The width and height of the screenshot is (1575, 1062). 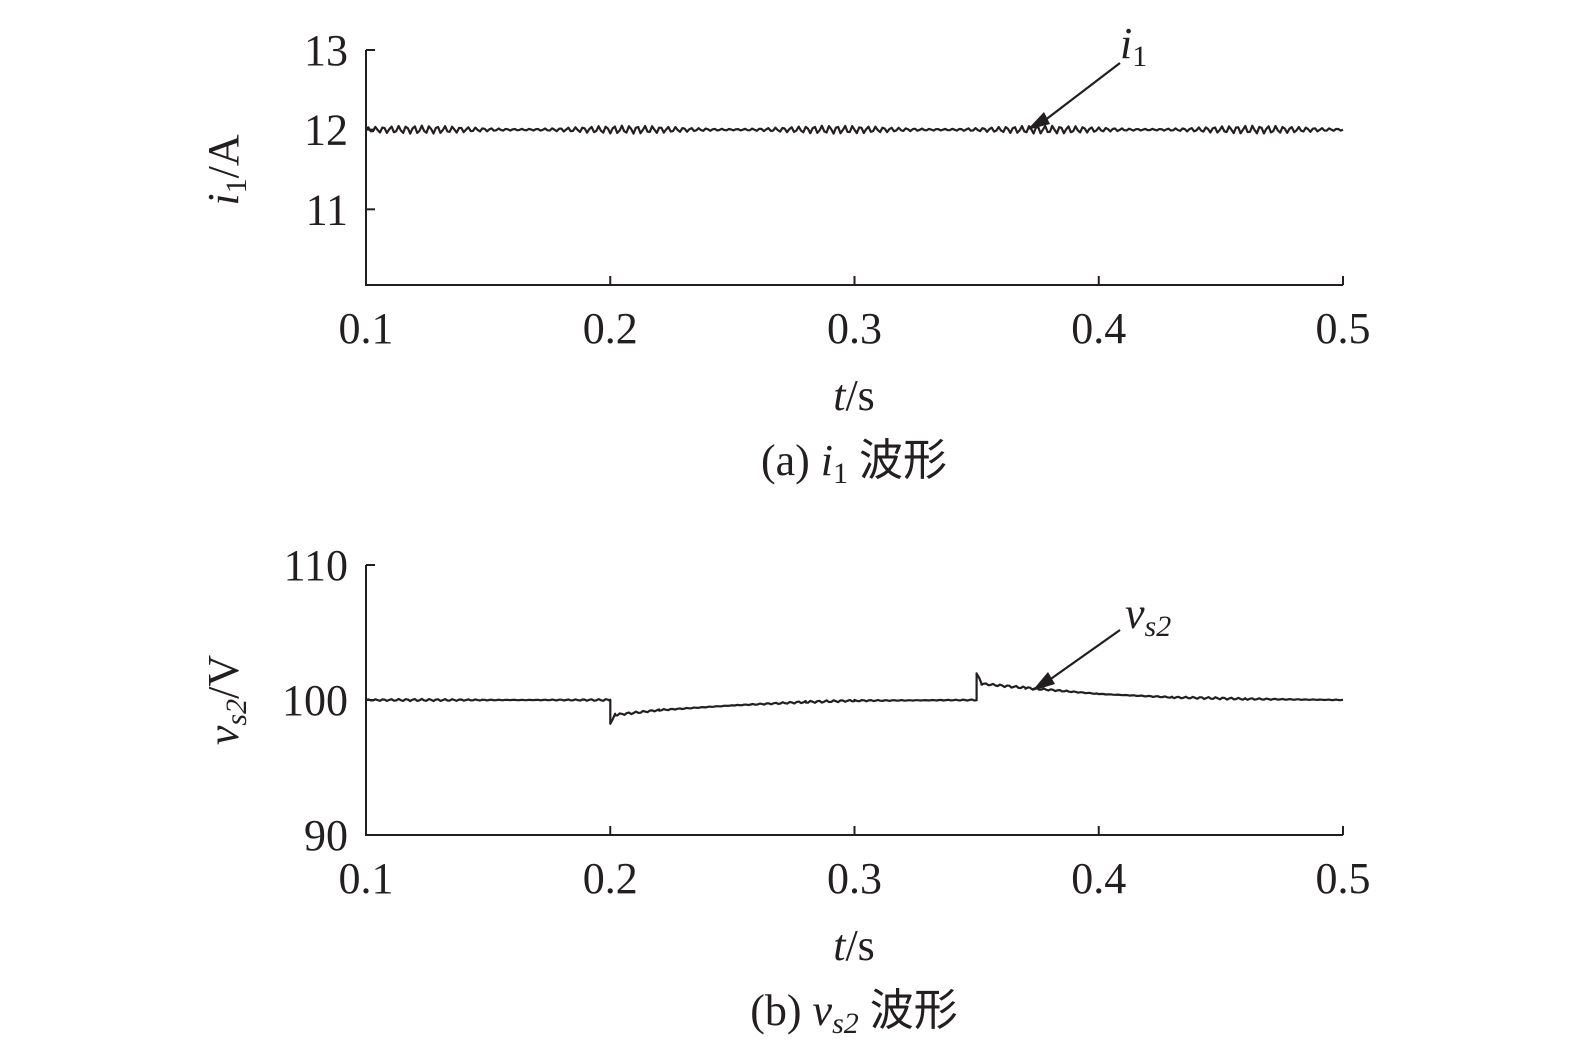 What do you see at coordinates (610, 328) in the screenshot?
I see `panel-a-x-tick-label: 0.2` at bounding box center [610, 328].